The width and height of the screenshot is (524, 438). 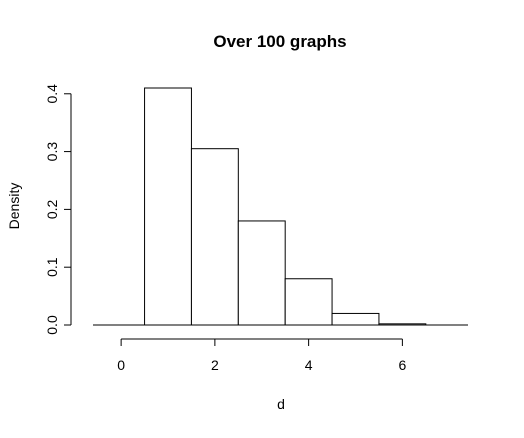 What do you see at coordinates (281, 404) in the screenshot?
I see `x-axis-label: d` at bounding box center [281, 404].